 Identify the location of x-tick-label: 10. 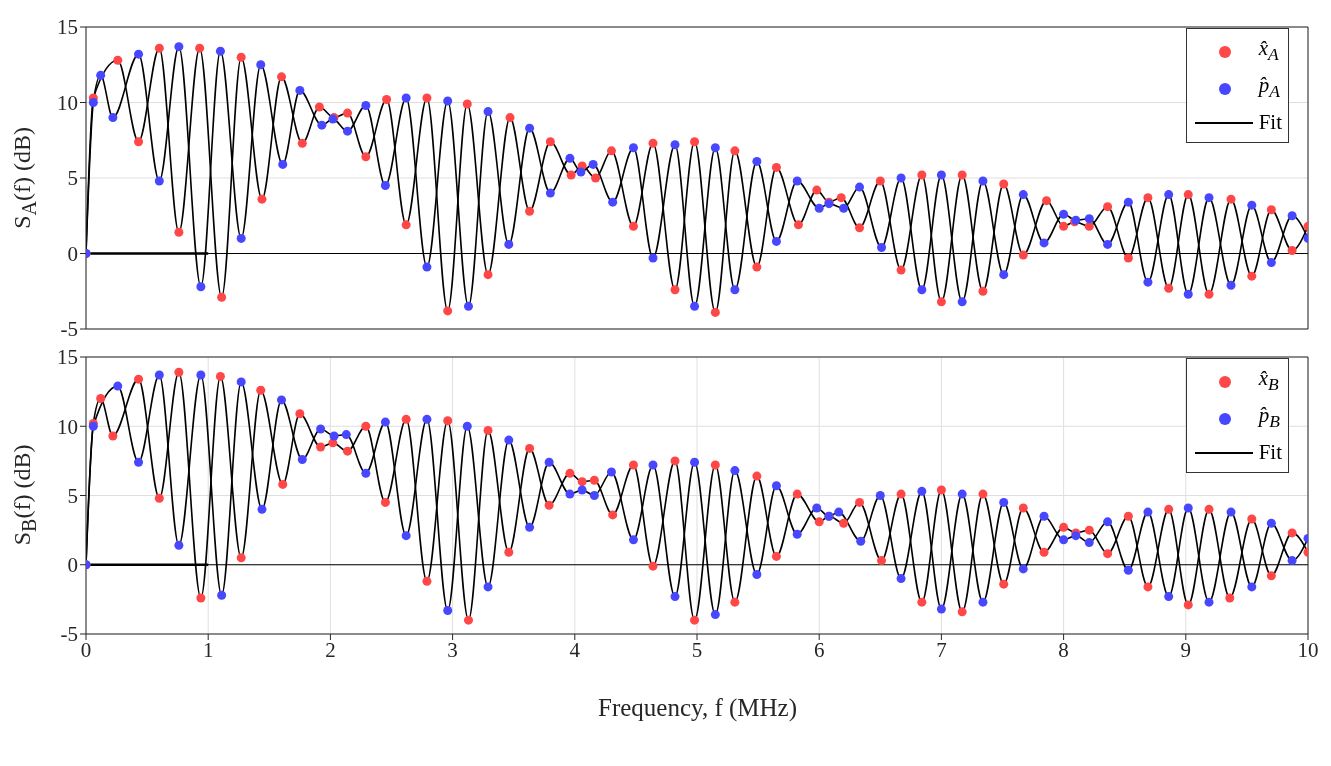
(1308, 649).